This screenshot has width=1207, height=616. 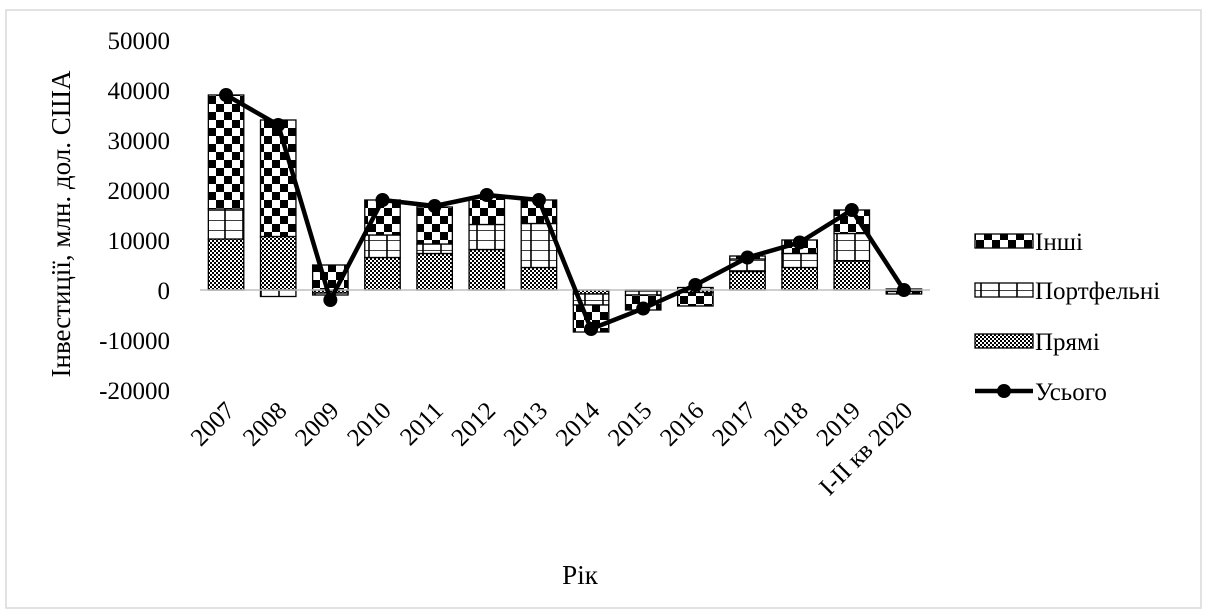 What do you see at coordinates (139, 241) in the screenshot?
I see `y-tick-label: 10000` at bounding box center [139, 241].